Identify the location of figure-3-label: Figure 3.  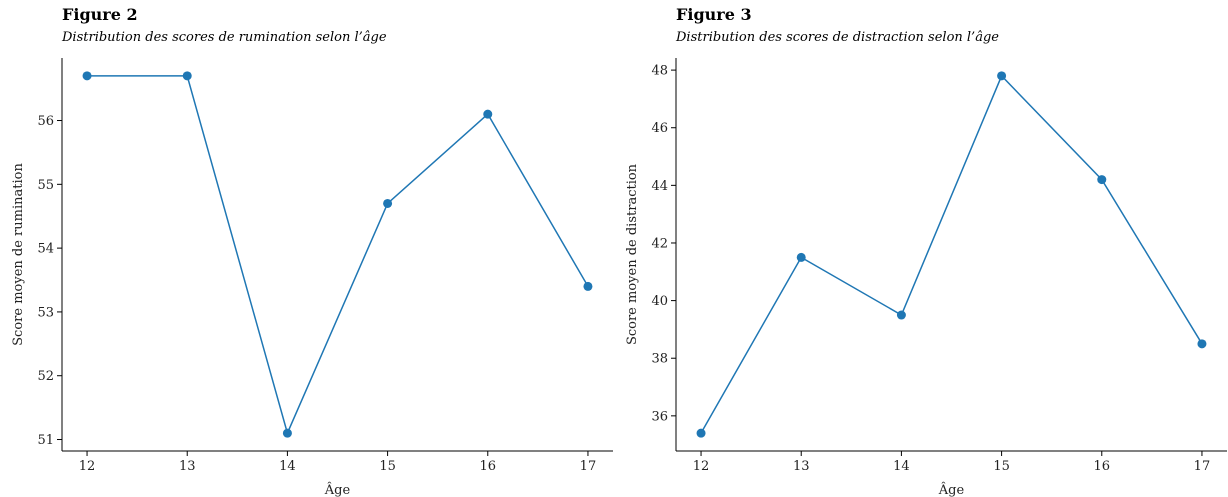
(714, 14).